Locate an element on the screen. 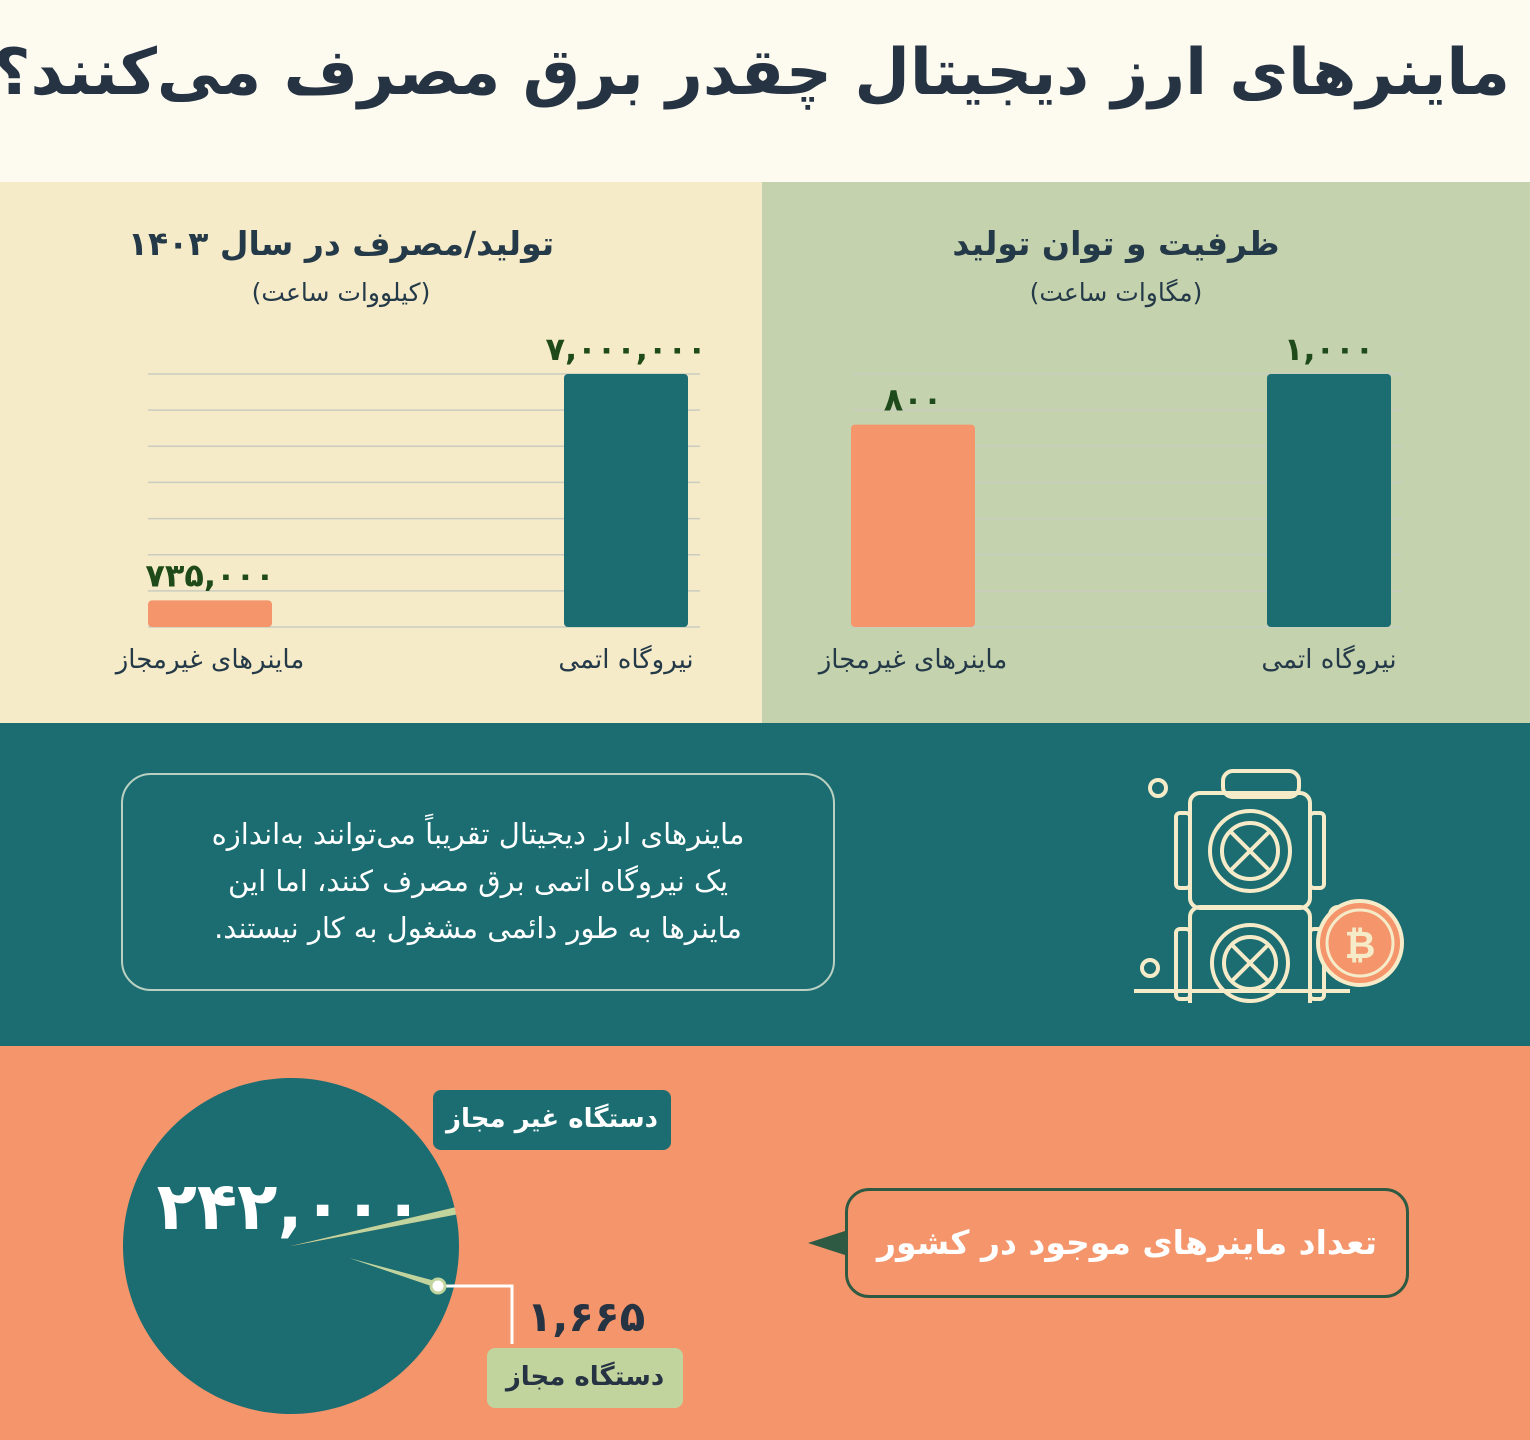 The image size is (1530, 1440). capacity-bar-chart: ۱,۰۰۰ نیروگاه اتمی ۸۰۰ ماینرهای غیرمجاز is located at coordinates (1109, 502).